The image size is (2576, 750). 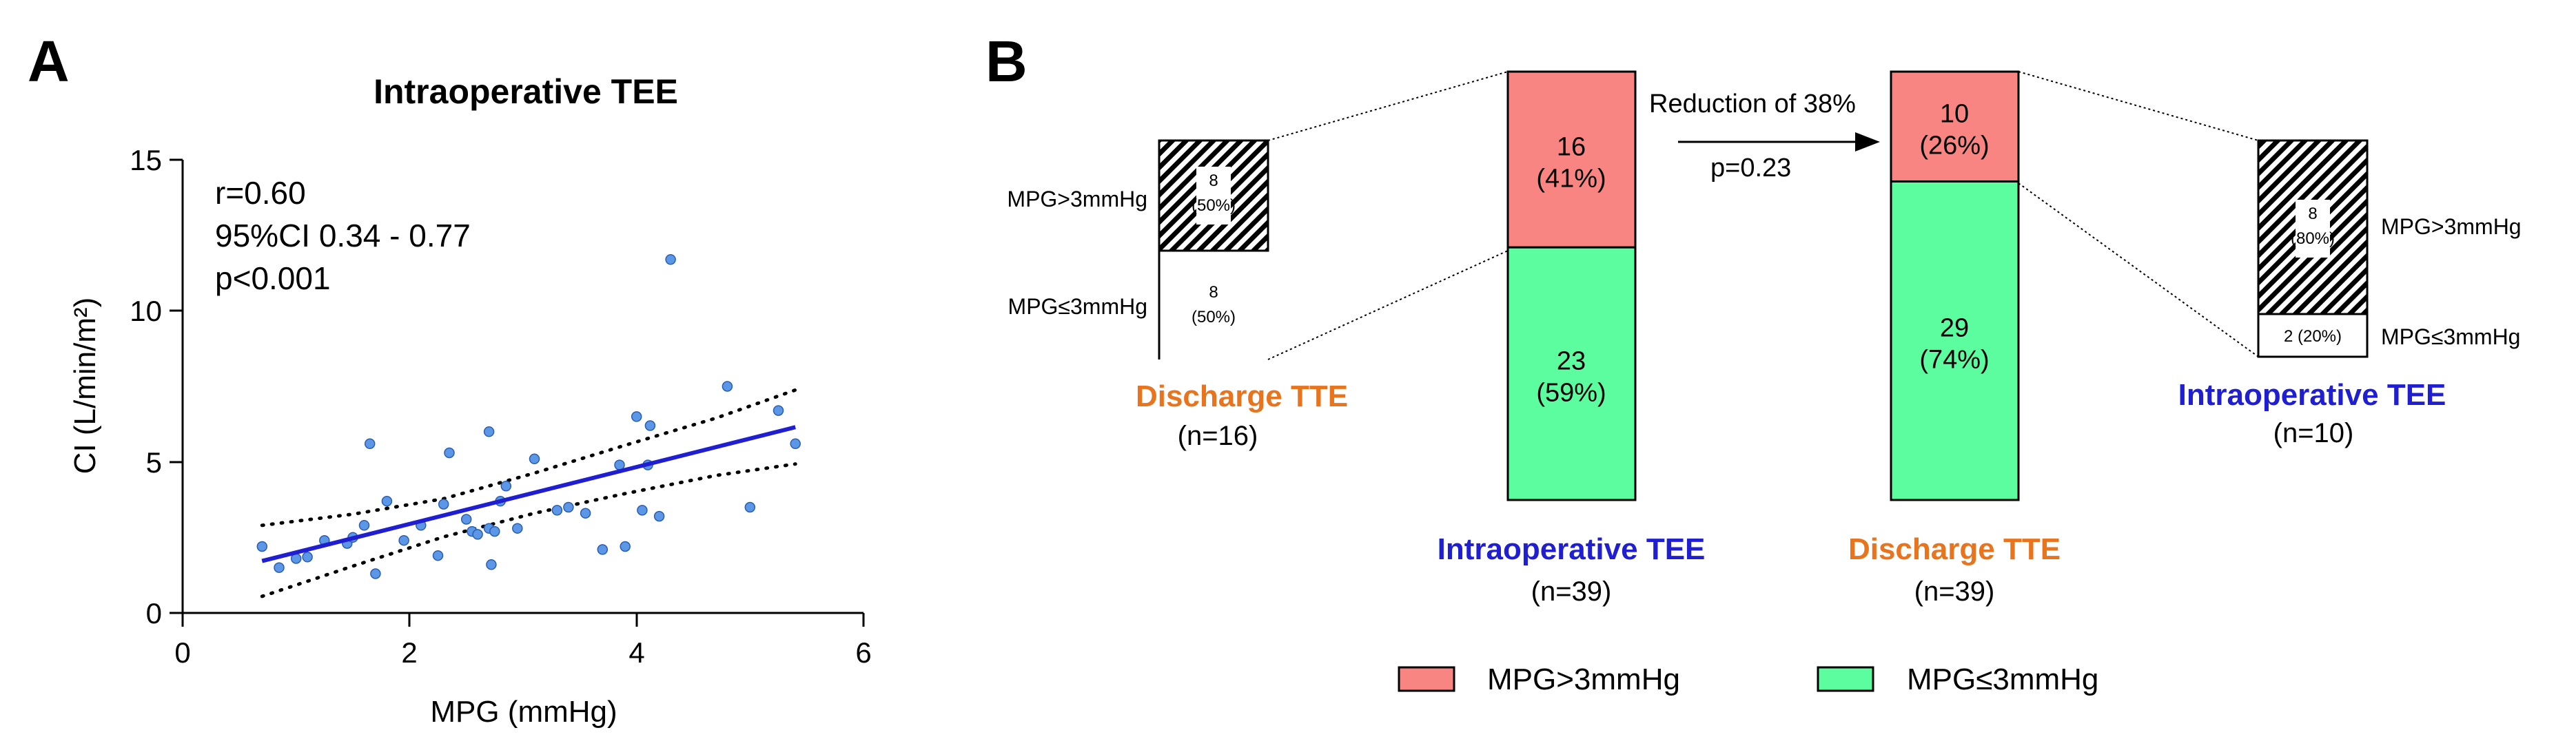 What do you see at coordinates (260, 193) in the screenshot?
I see `stat-r: r=0.60` at bounding box center [260, 193].